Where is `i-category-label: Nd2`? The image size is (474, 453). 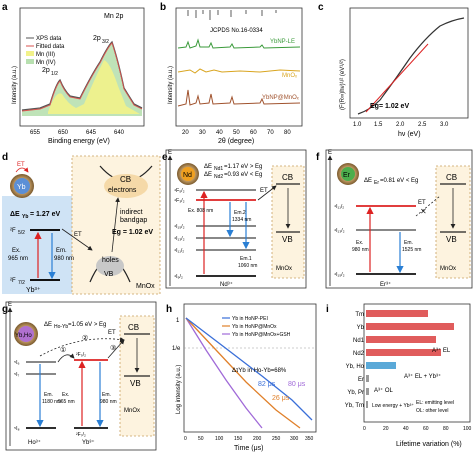
i-category-label: Nd2 is located at coordinates (359, 354).